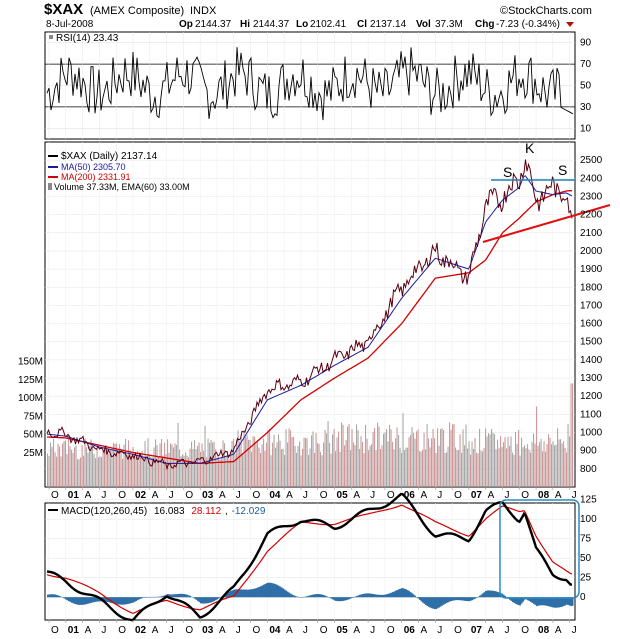 Image resolution: width=620 pixels, height=639 pixels. Describe the element at coordinates (87, 38) in the screenshot. I see `rsi-title: RSI(14) 23.43` at that location.